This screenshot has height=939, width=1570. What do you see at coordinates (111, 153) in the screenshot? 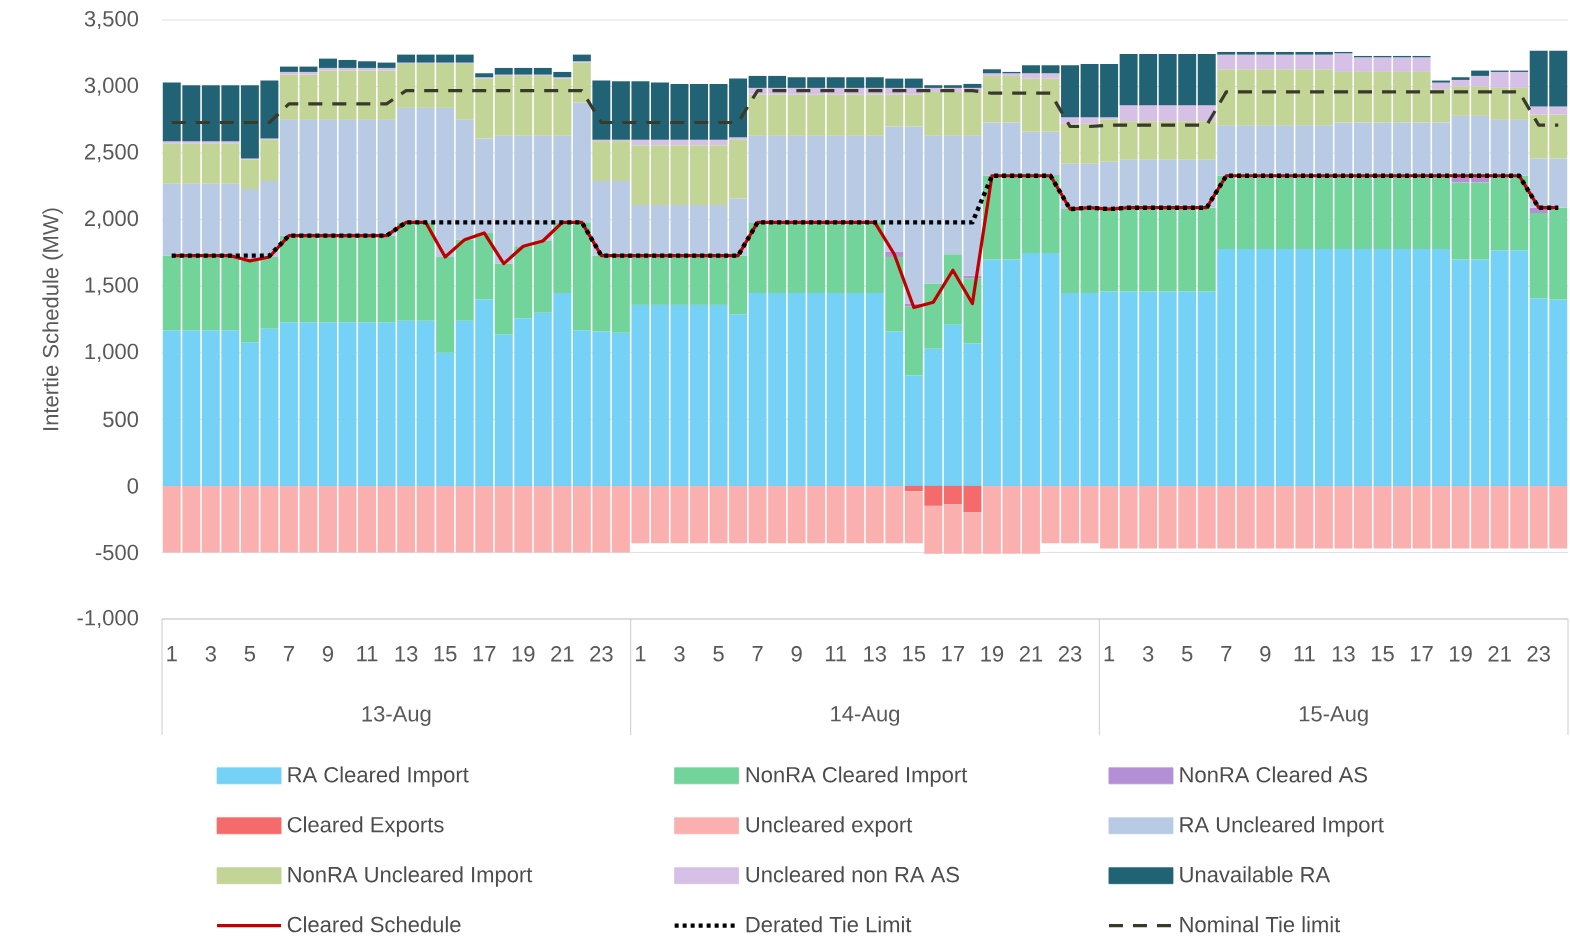
I see `y-tick-label: 2,500` at bounding box center [111, 153].